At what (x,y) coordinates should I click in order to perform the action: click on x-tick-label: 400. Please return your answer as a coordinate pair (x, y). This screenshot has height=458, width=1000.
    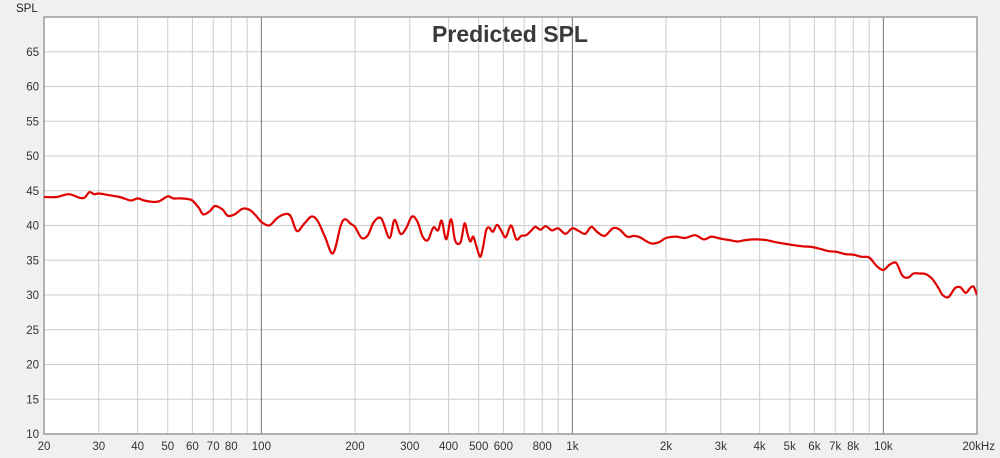
    Looking at the image, I should click on (448, 447).